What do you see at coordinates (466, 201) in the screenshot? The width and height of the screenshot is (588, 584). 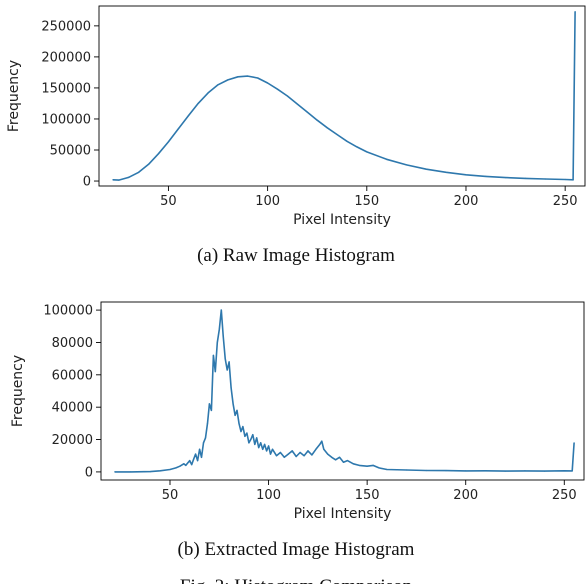 I see `x-tick-label: 200` at bounding box center [466, 201].